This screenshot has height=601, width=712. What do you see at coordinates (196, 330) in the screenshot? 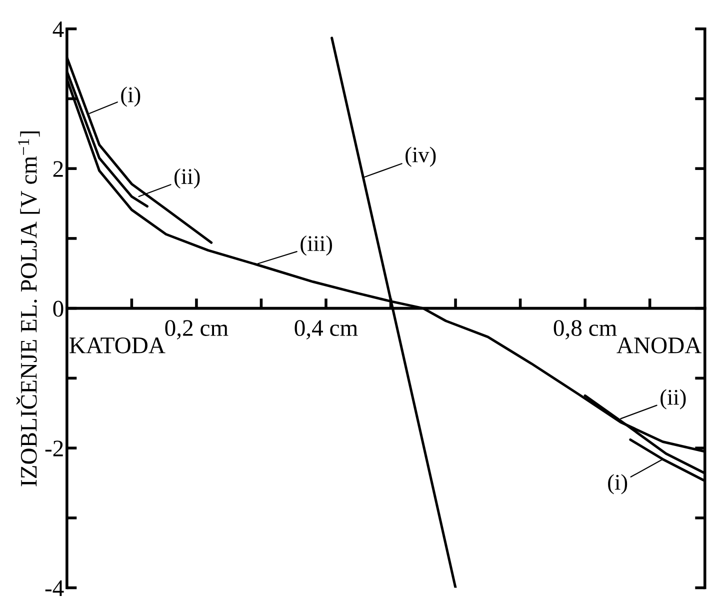
I see `x-tick-label: 0,2 cm` at bounding box center [196, 330].